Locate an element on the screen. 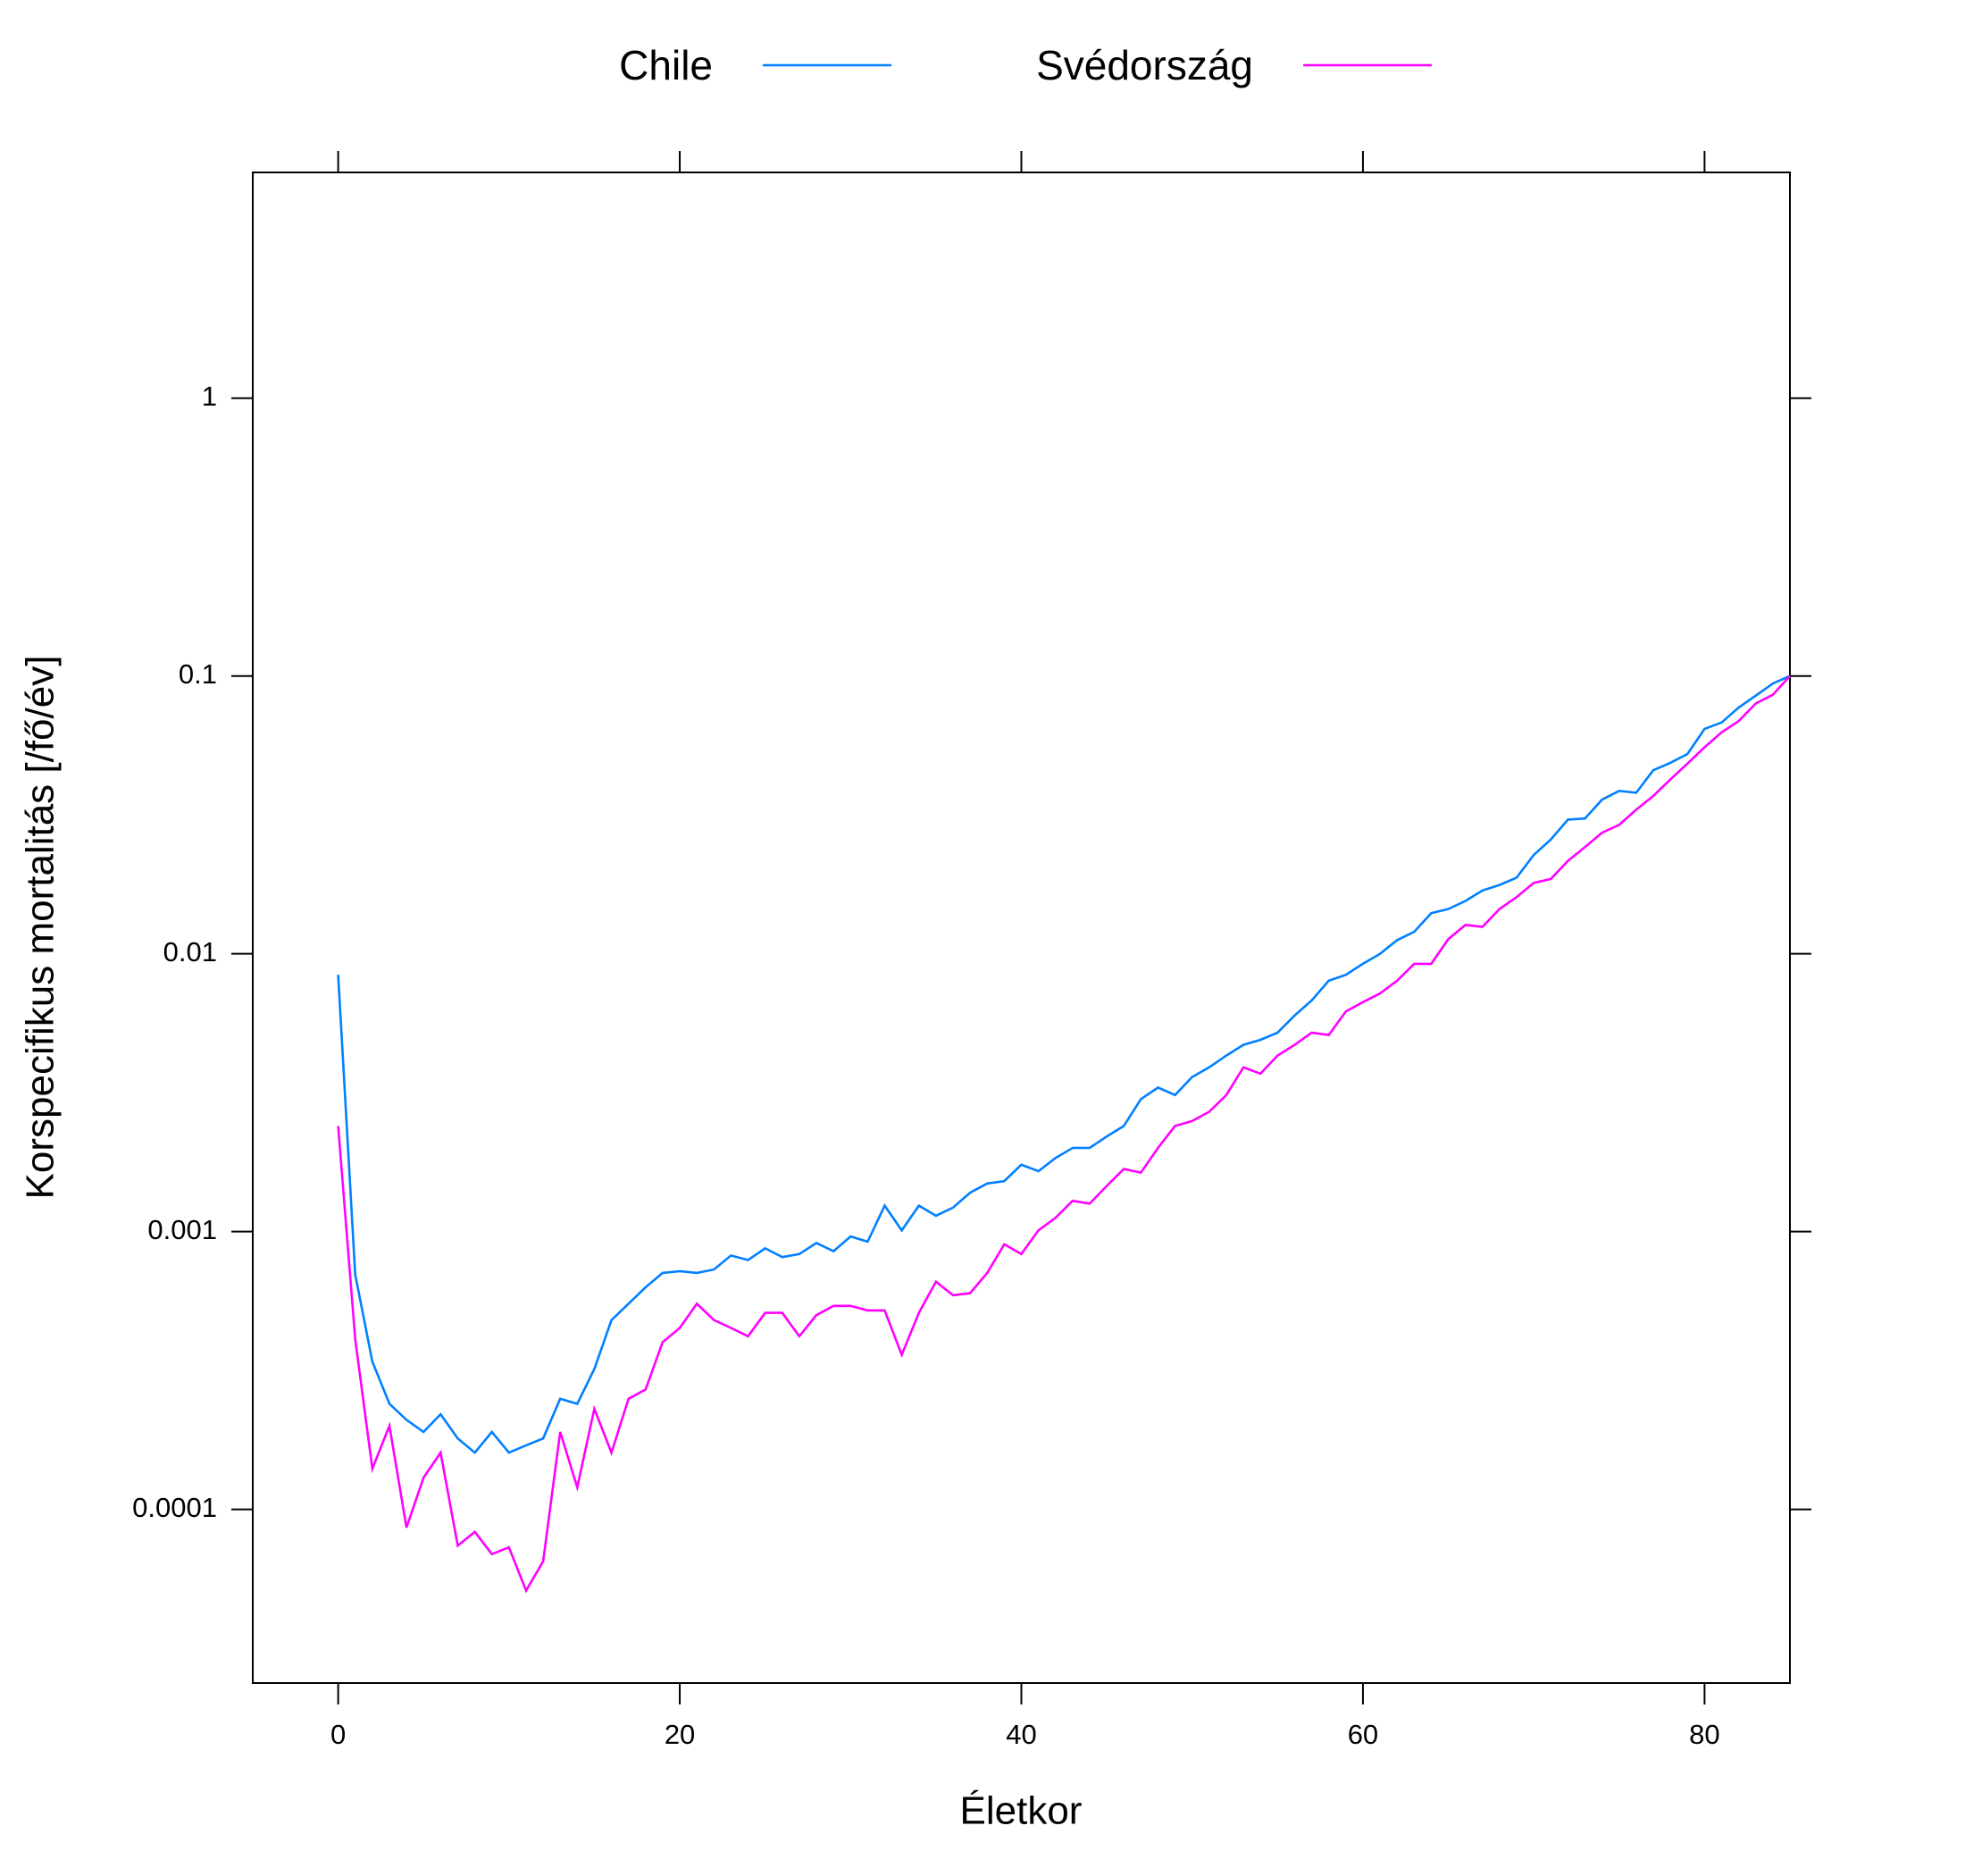 The height and width of the screenshot is (1876, 1965). x-tick-label: 80 is located at coordinates (1704, 1734).